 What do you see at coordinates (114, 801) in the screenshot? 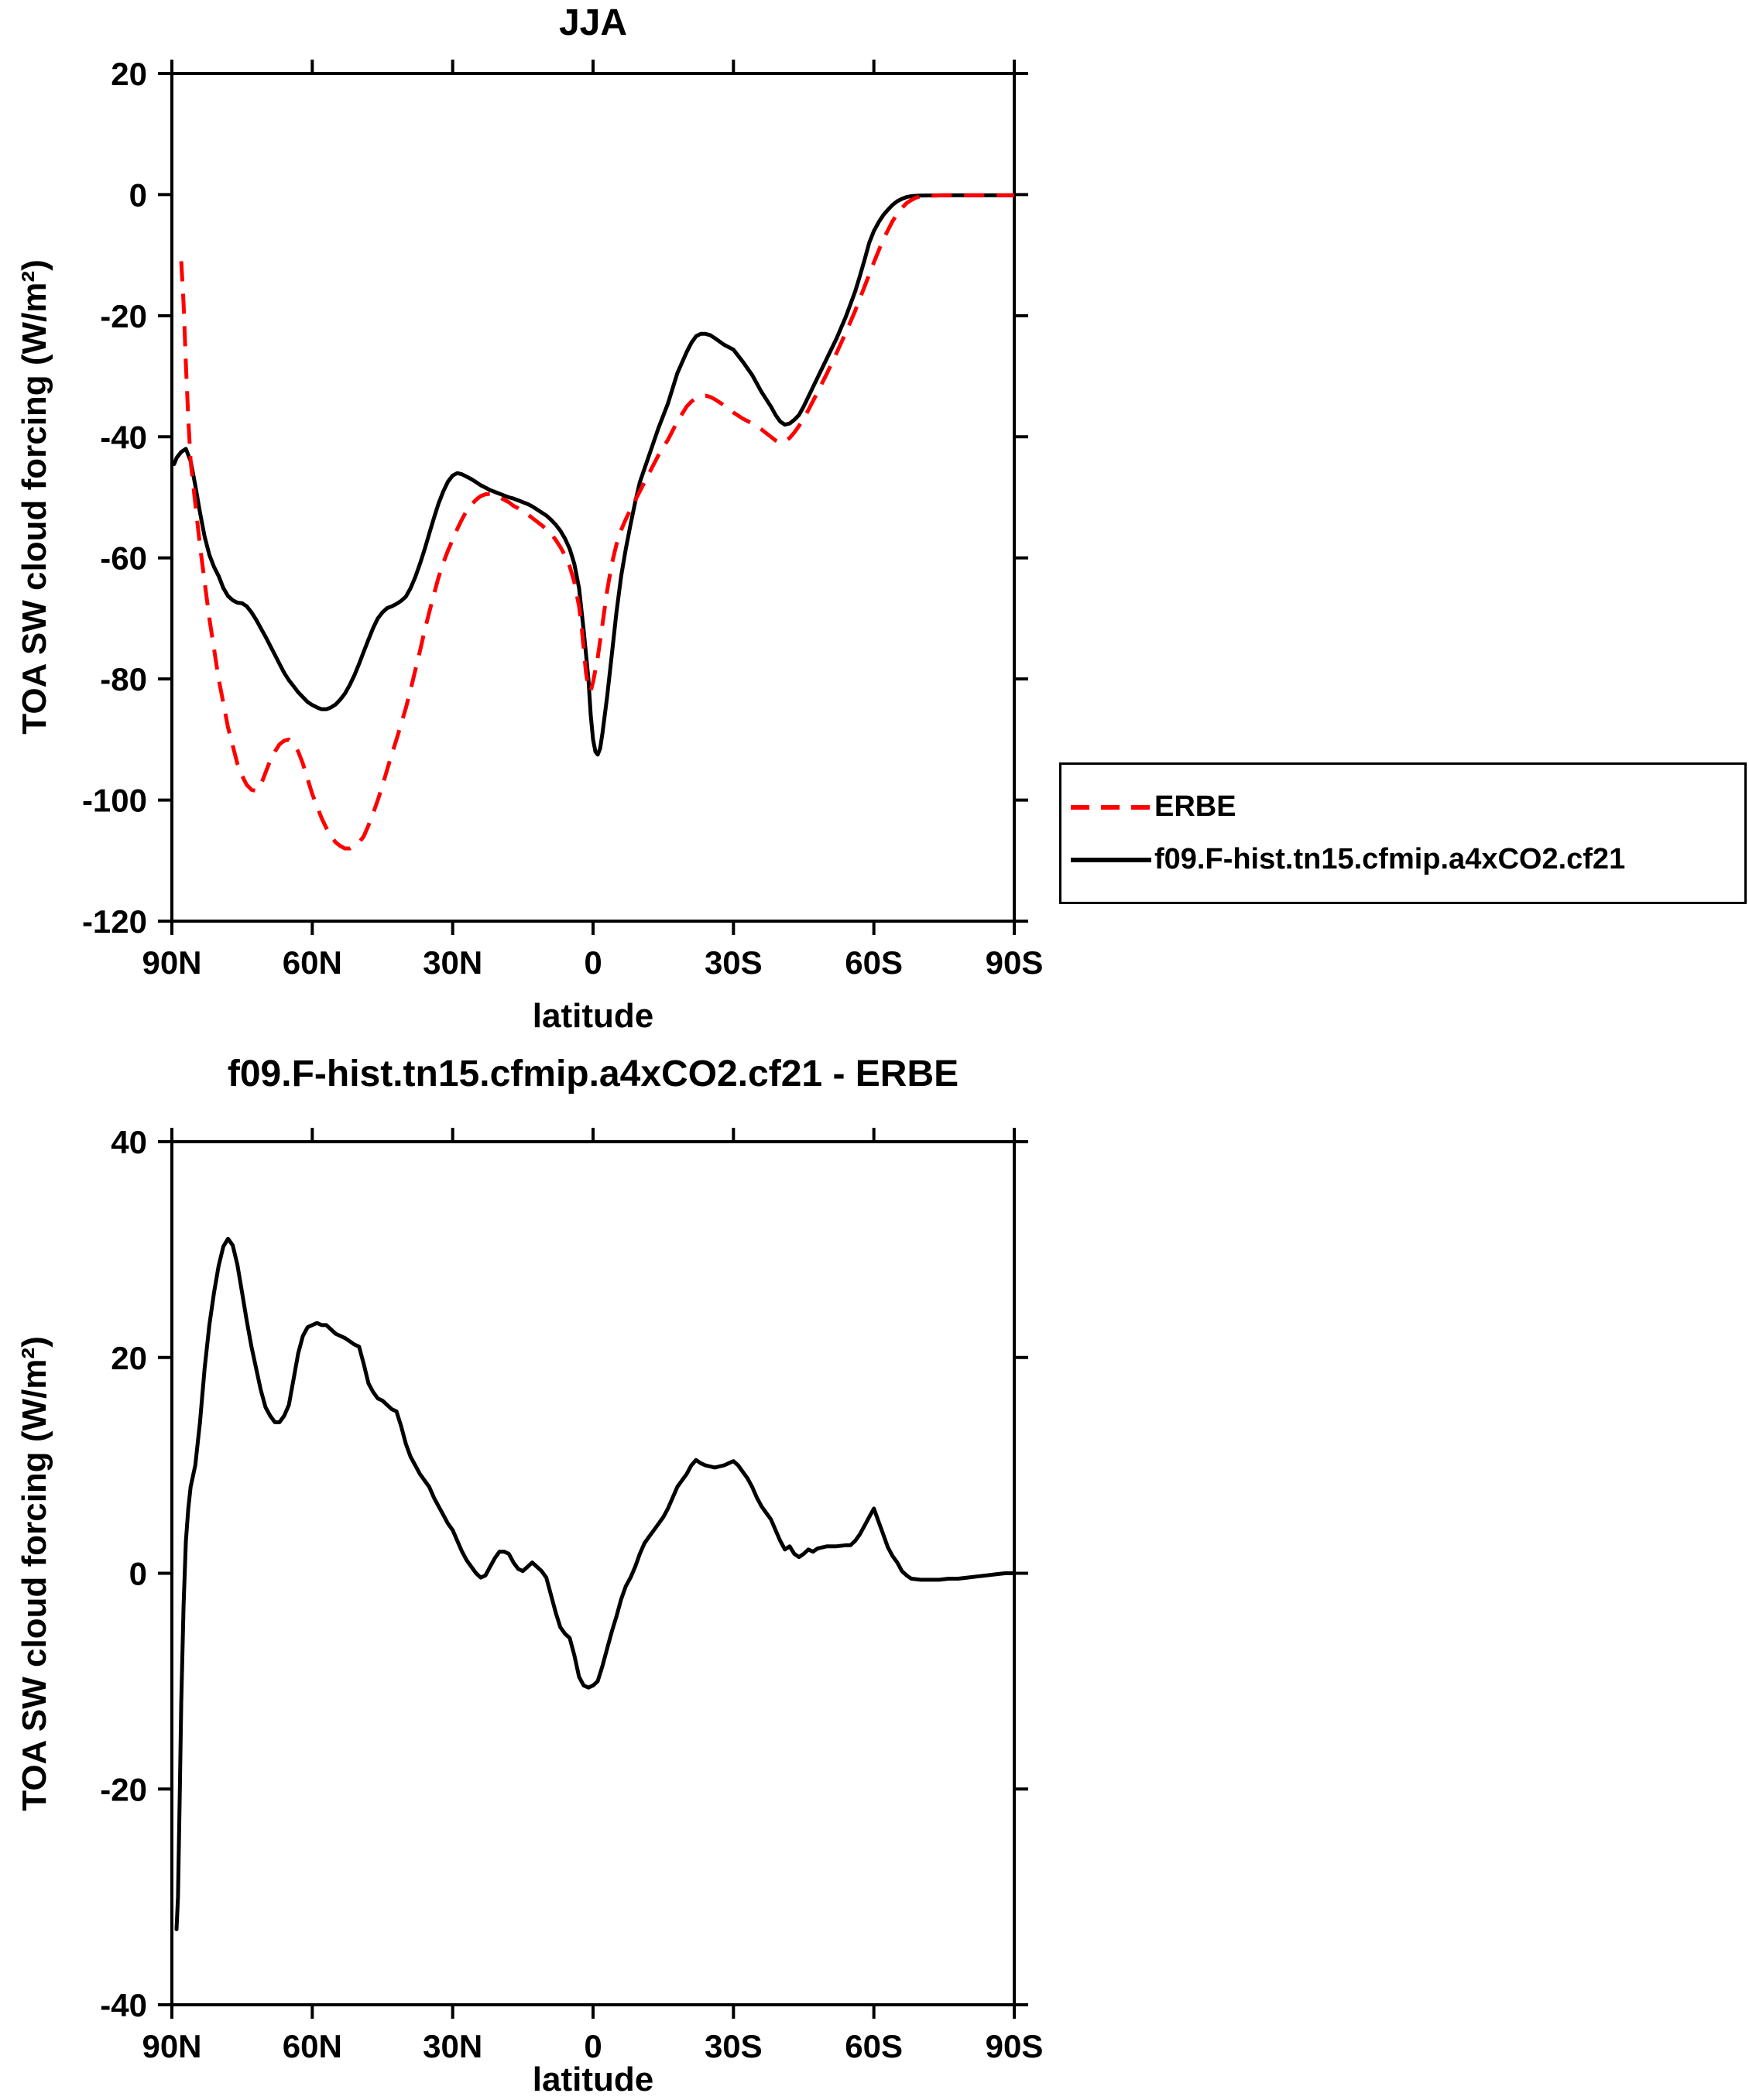
I see `y-tick-label: -100` at bounding box center [114, 801].